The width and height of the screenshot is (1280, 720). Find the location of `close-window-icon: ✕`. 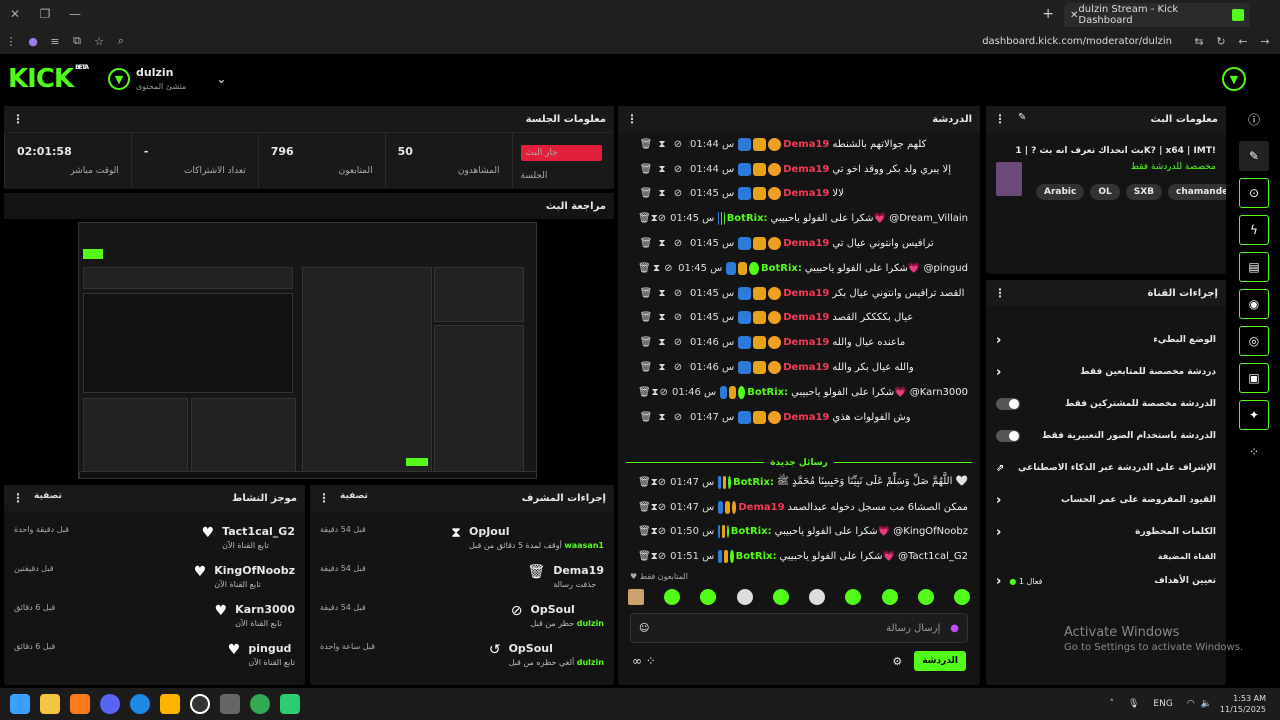

close-window-icon: ✕ is located at coordinates (15, 14).